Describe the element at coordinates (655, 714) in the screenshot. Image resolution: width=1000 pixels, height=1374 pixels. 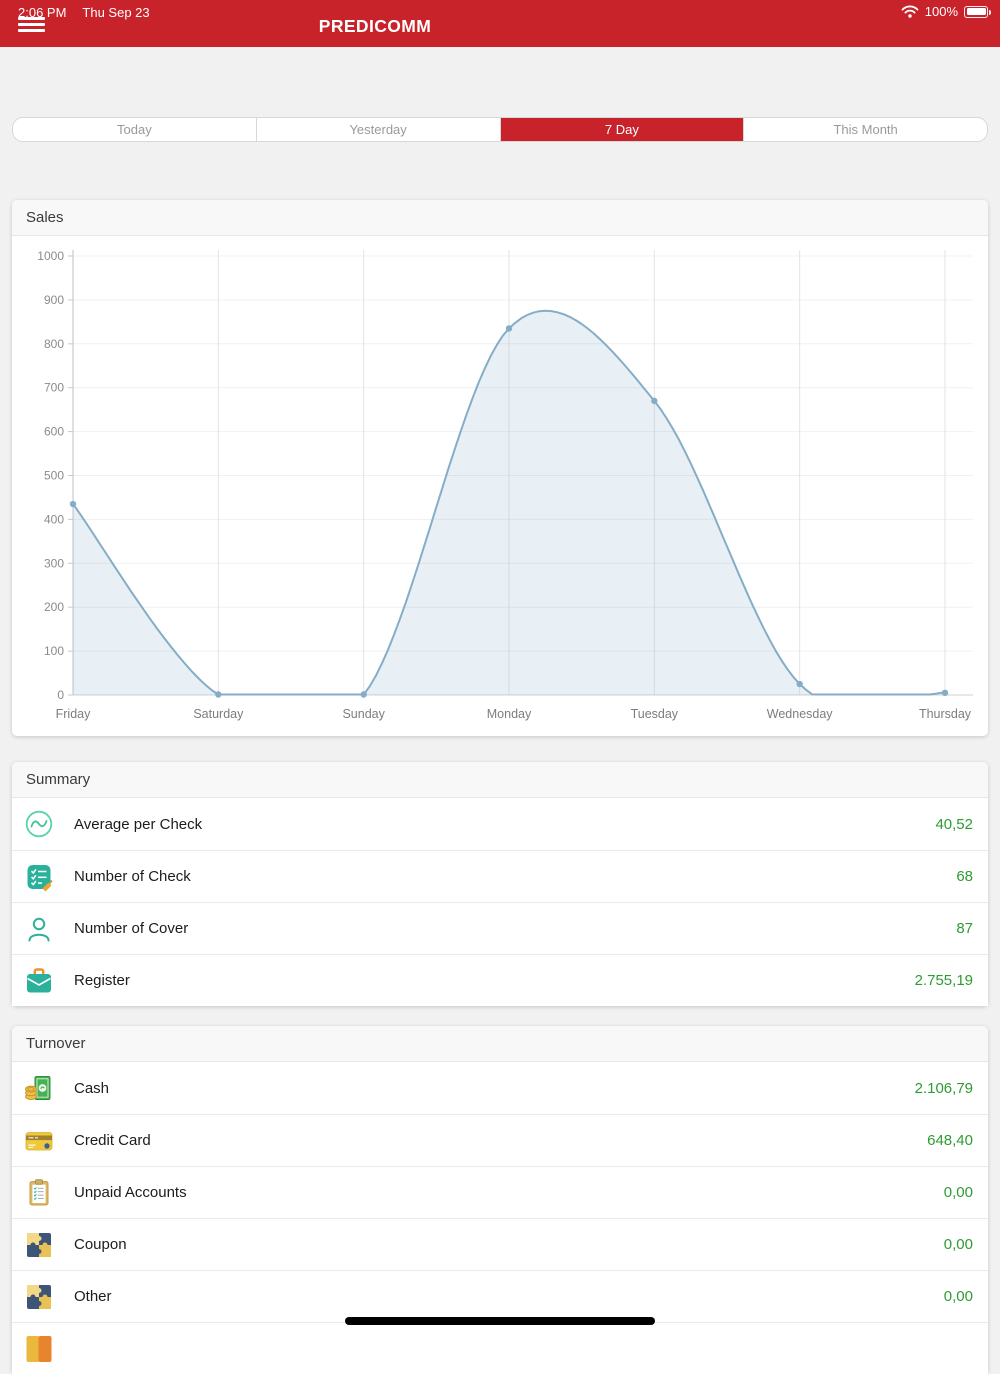
I see `svg-text: Tuesday` at that location.